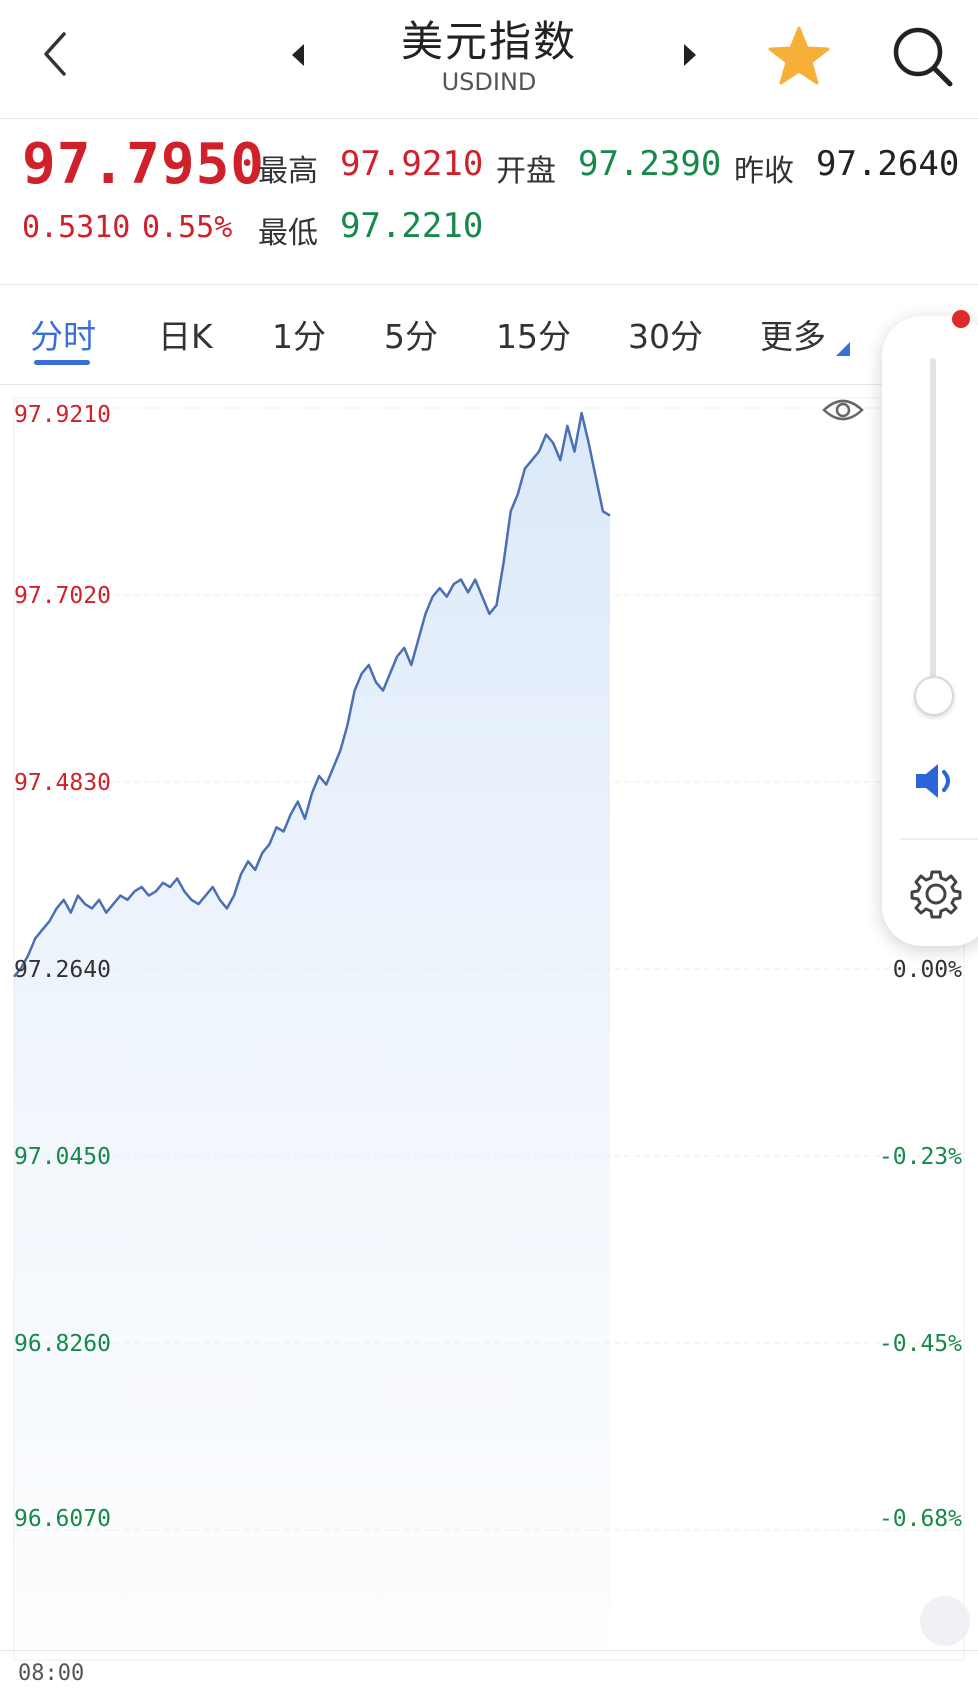 The image size is (978, 1705). What do you see at coordinates (920, 1519) in the screenshot?
I see `percent-tick-label: -0.68%` at bounding box center [920, 1519].